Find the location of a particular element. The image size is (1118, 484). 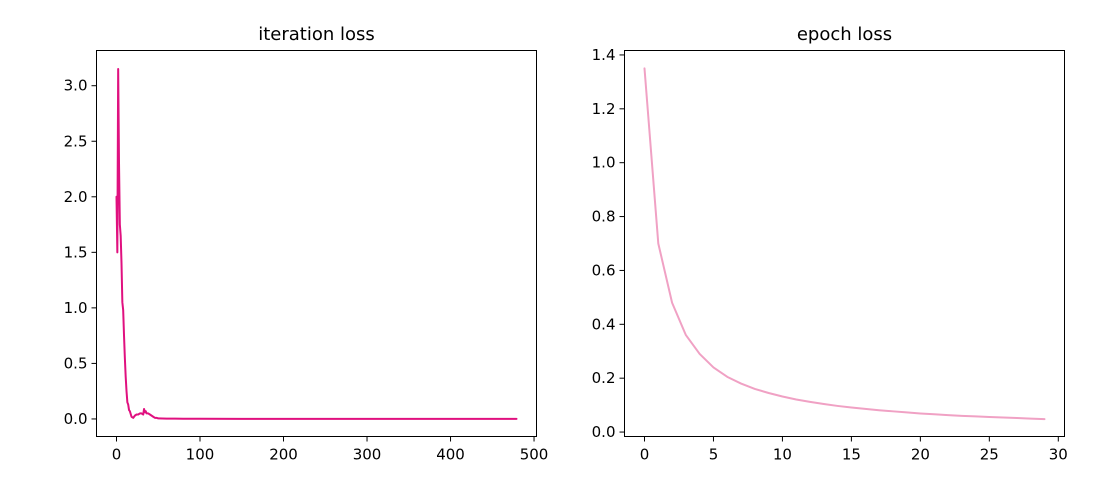

y-tick-label: 0.4 is located at coordinates (604, 324).